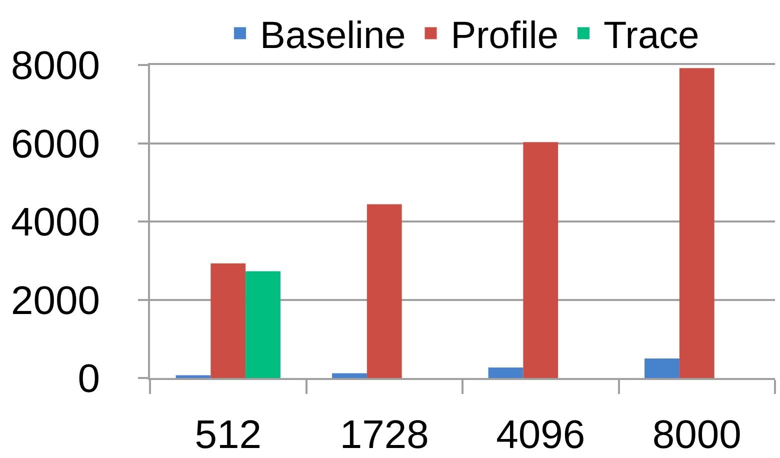  I want to click on y-tick-label: 2000, so click(55, 300).